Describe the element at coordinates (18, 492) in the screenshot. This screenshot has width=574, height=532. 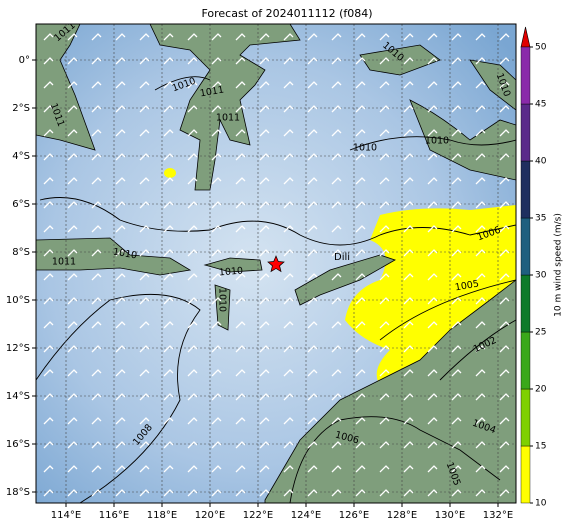
I see `lat-label: 18°S` at that location.